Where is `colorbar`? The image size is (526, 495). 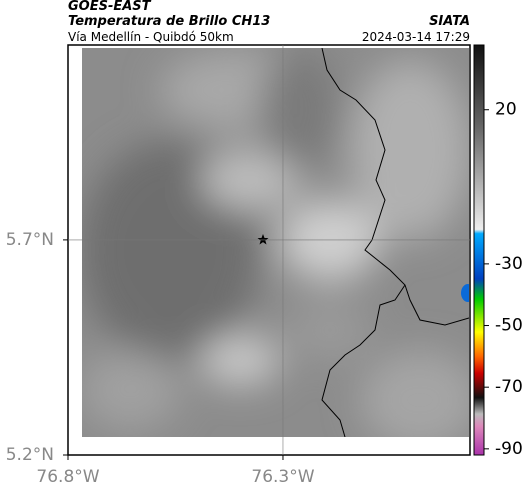 colorbar is located at coordinates (479, 250).